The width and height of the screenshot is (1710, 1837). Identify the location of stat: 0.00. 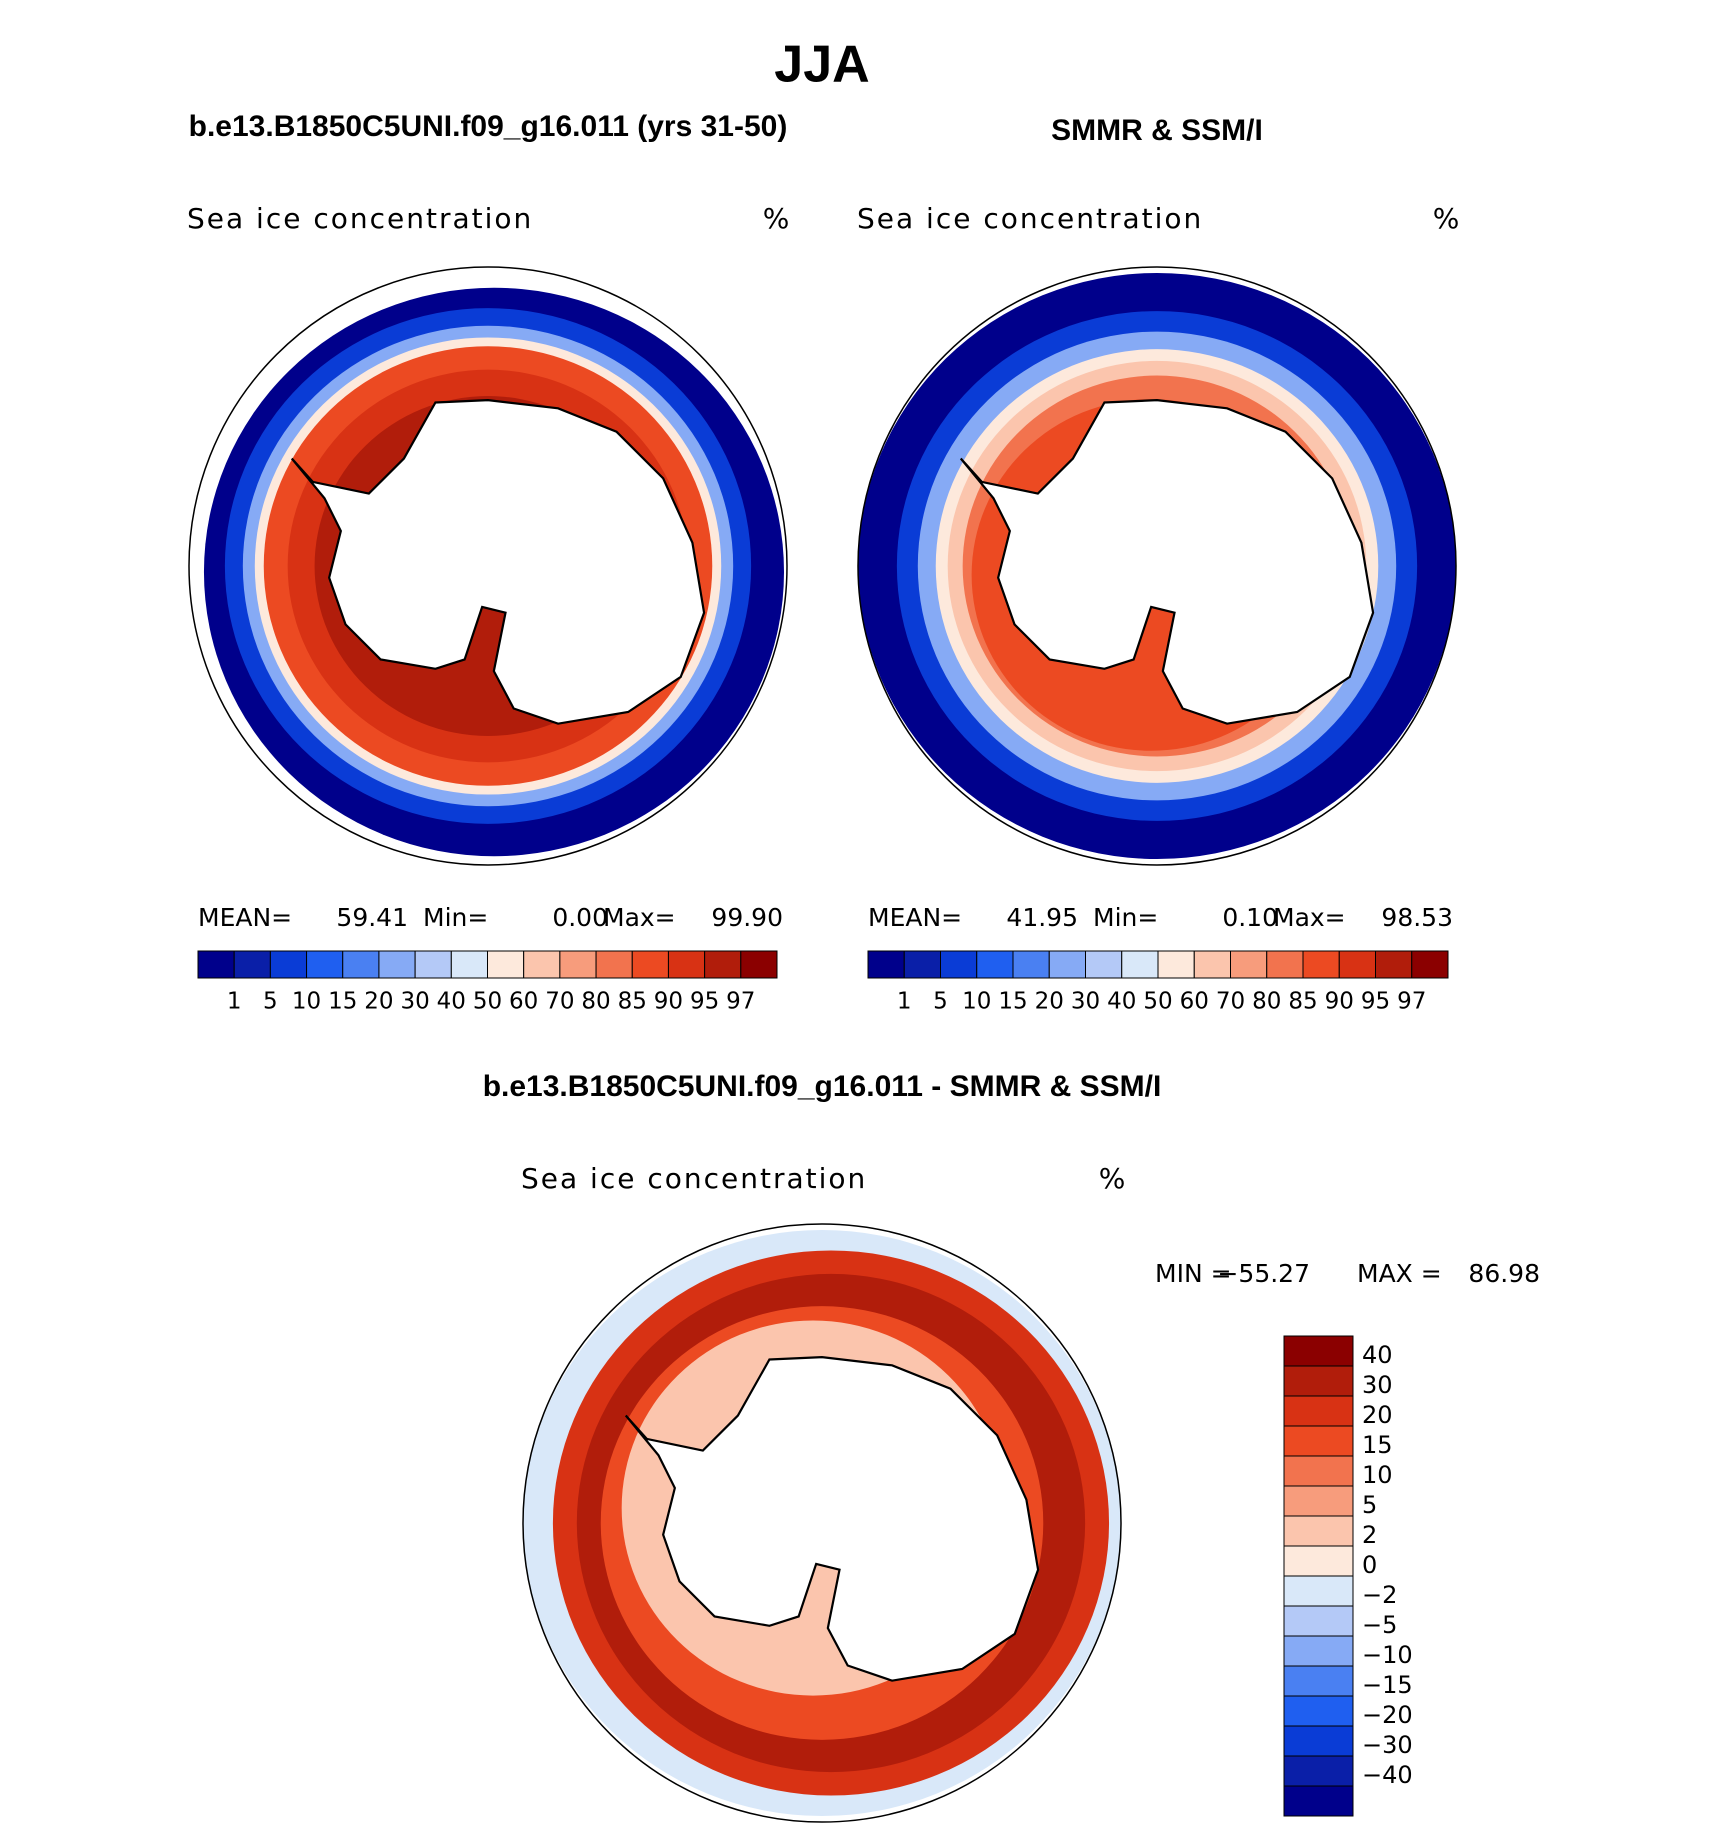
(580, 917).